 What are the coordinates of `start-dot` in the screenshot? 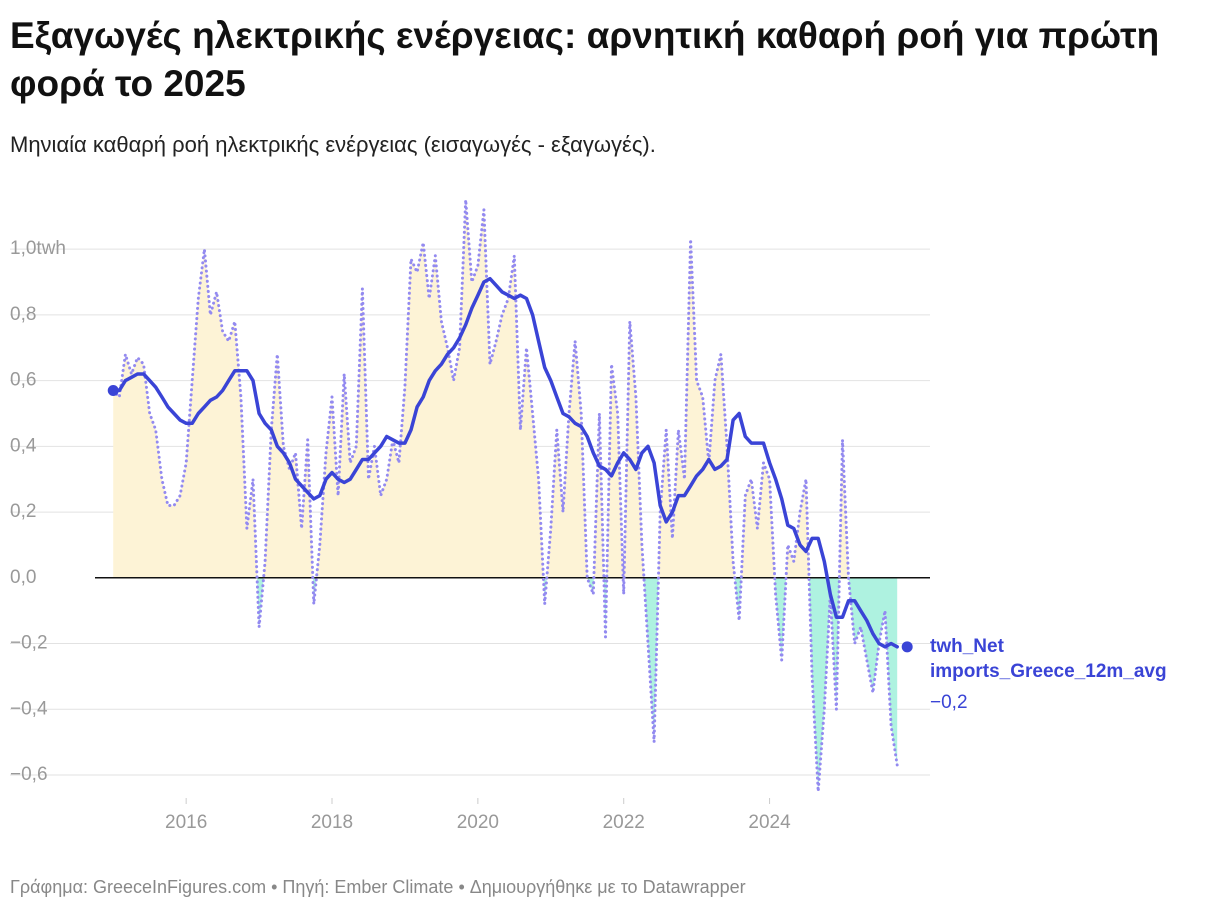 It's located at (113, 390).